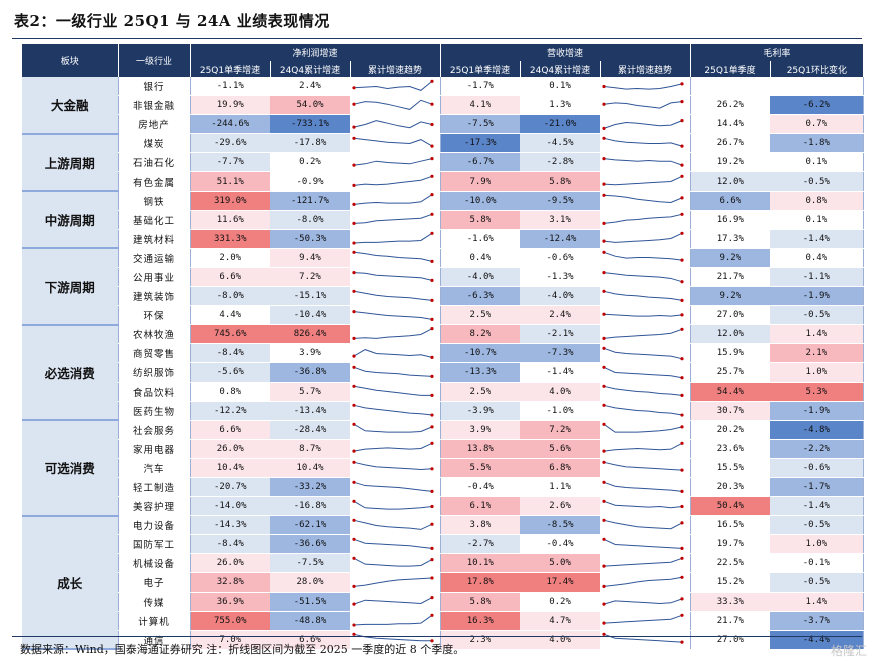 Image resolution: width=877 pixels, height=665 pixels. Describe the element at coordinates (310, 411) in the screenshot. I see `profit-cum-growth: -13.4%` at that location.